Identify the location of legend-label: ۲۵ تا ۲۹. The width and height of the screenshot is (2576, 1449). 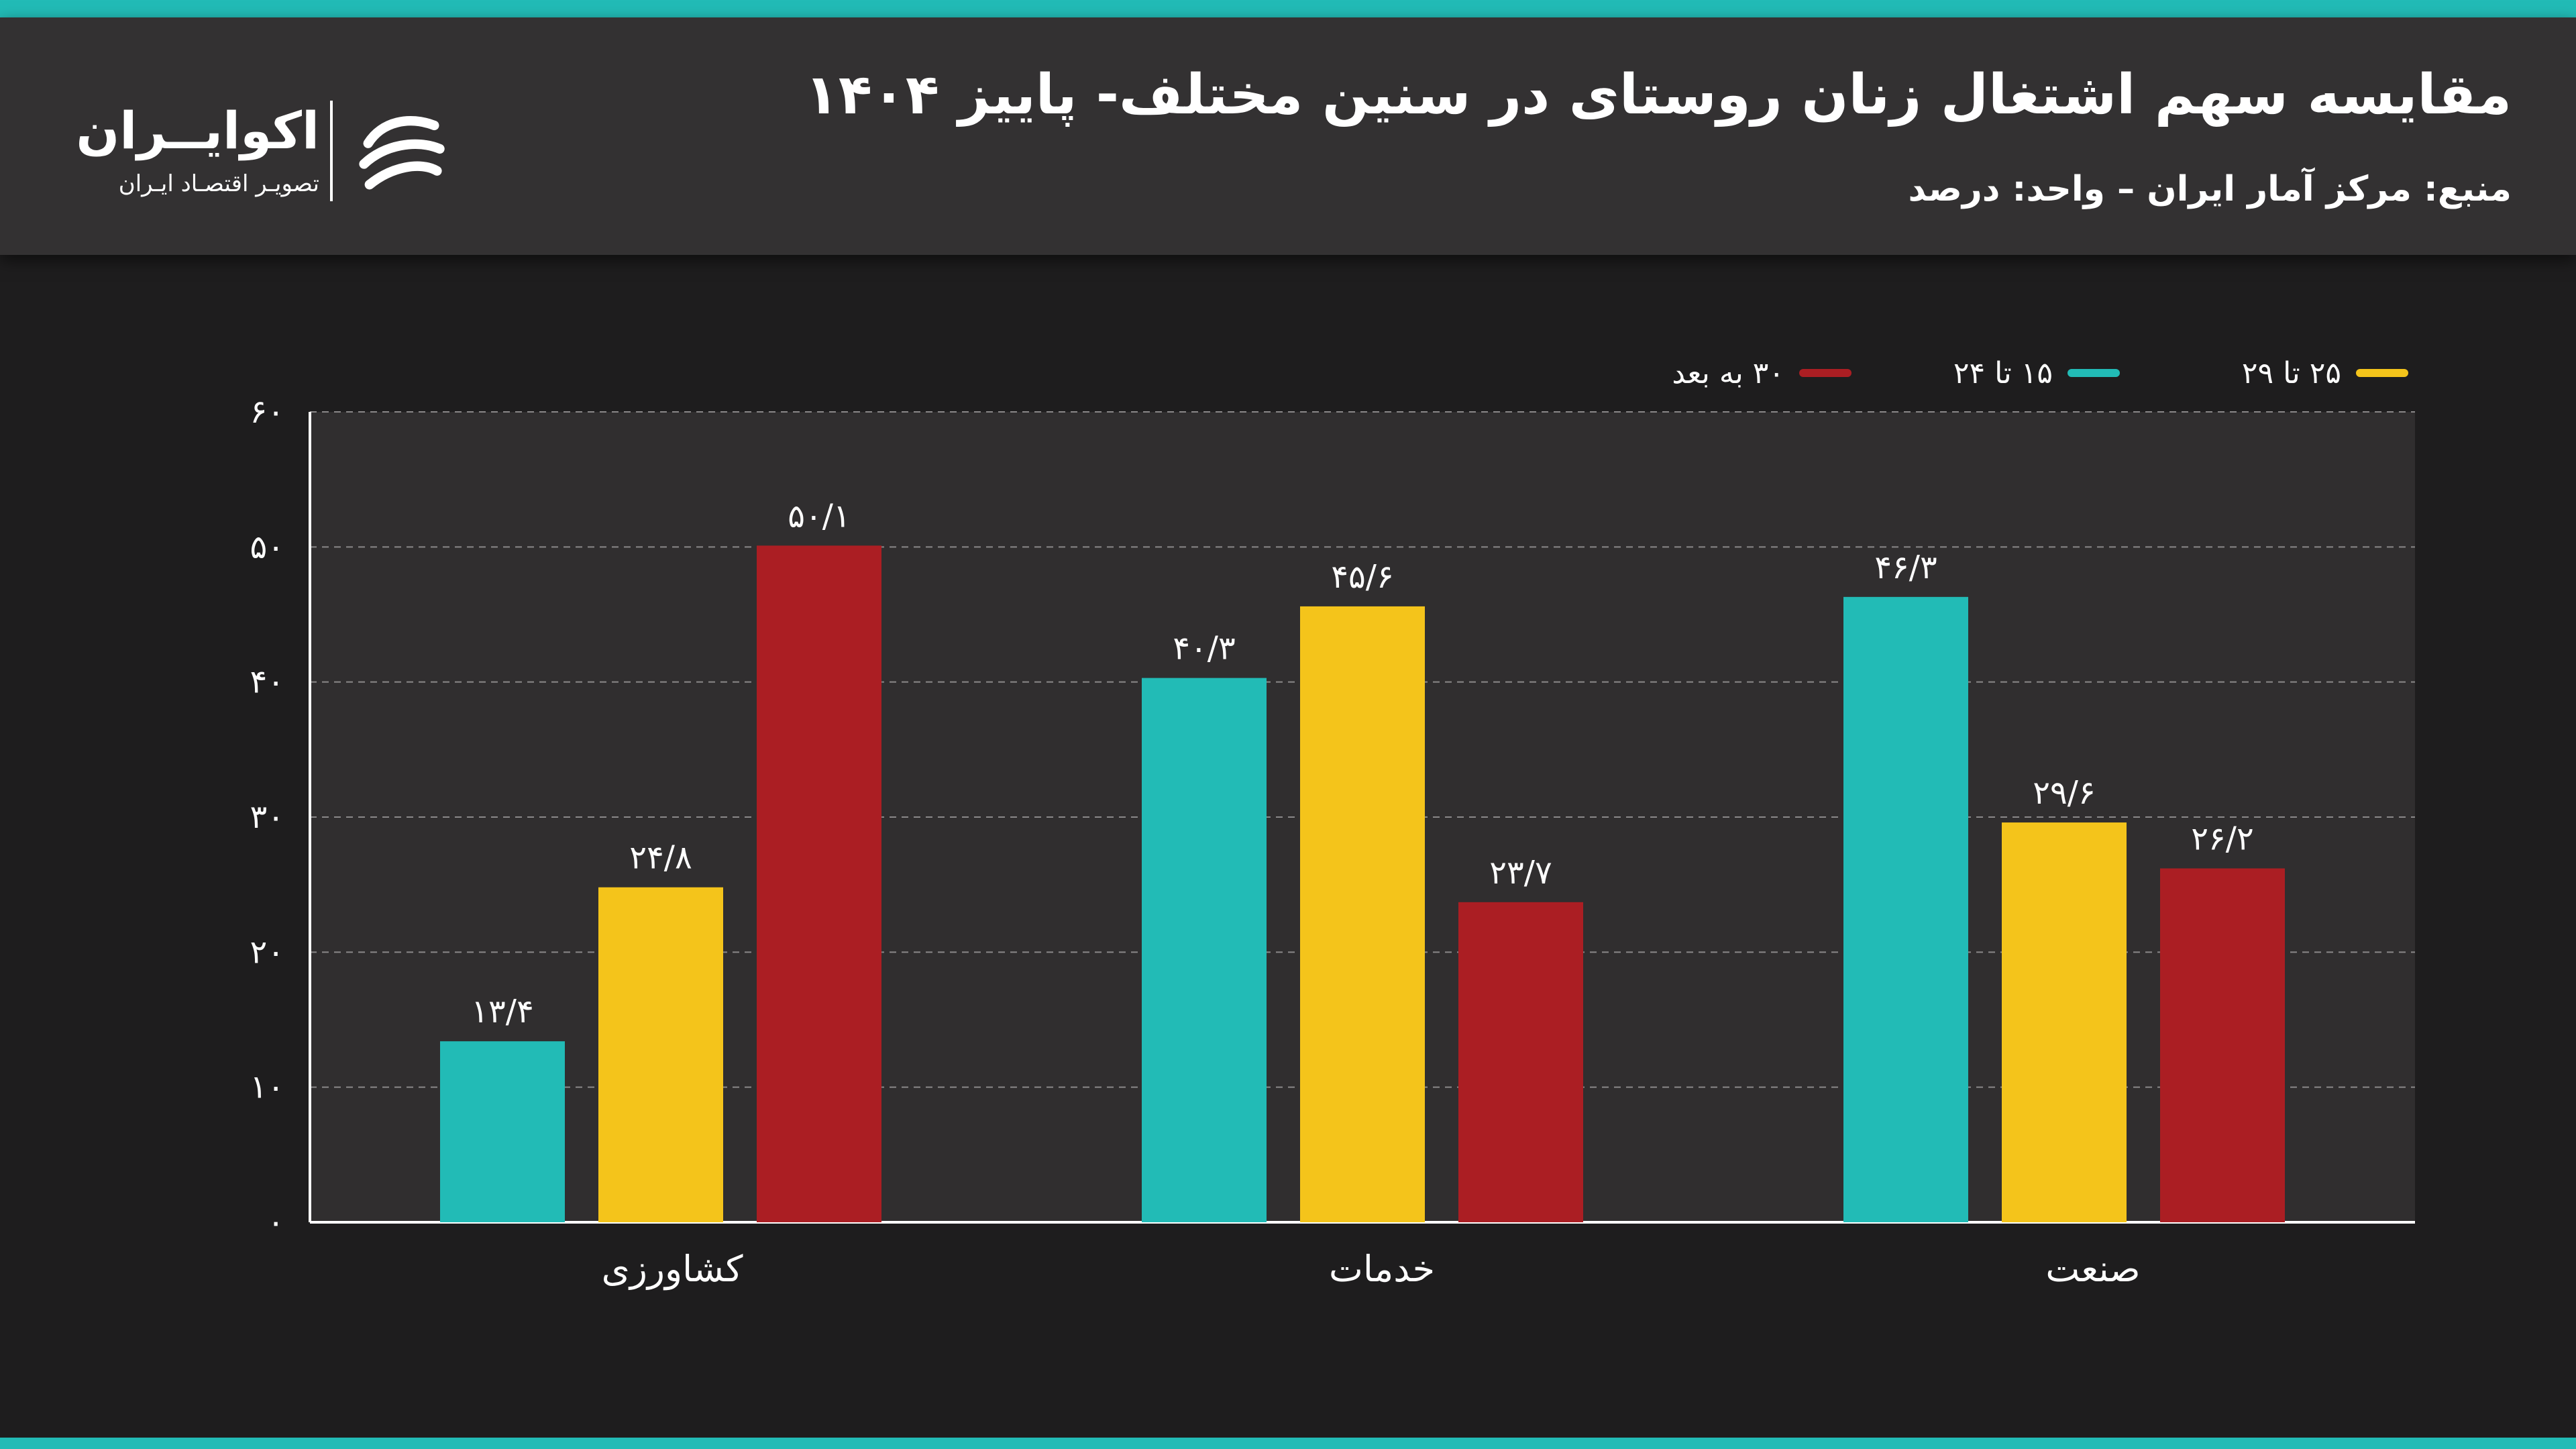
(2291, 373).